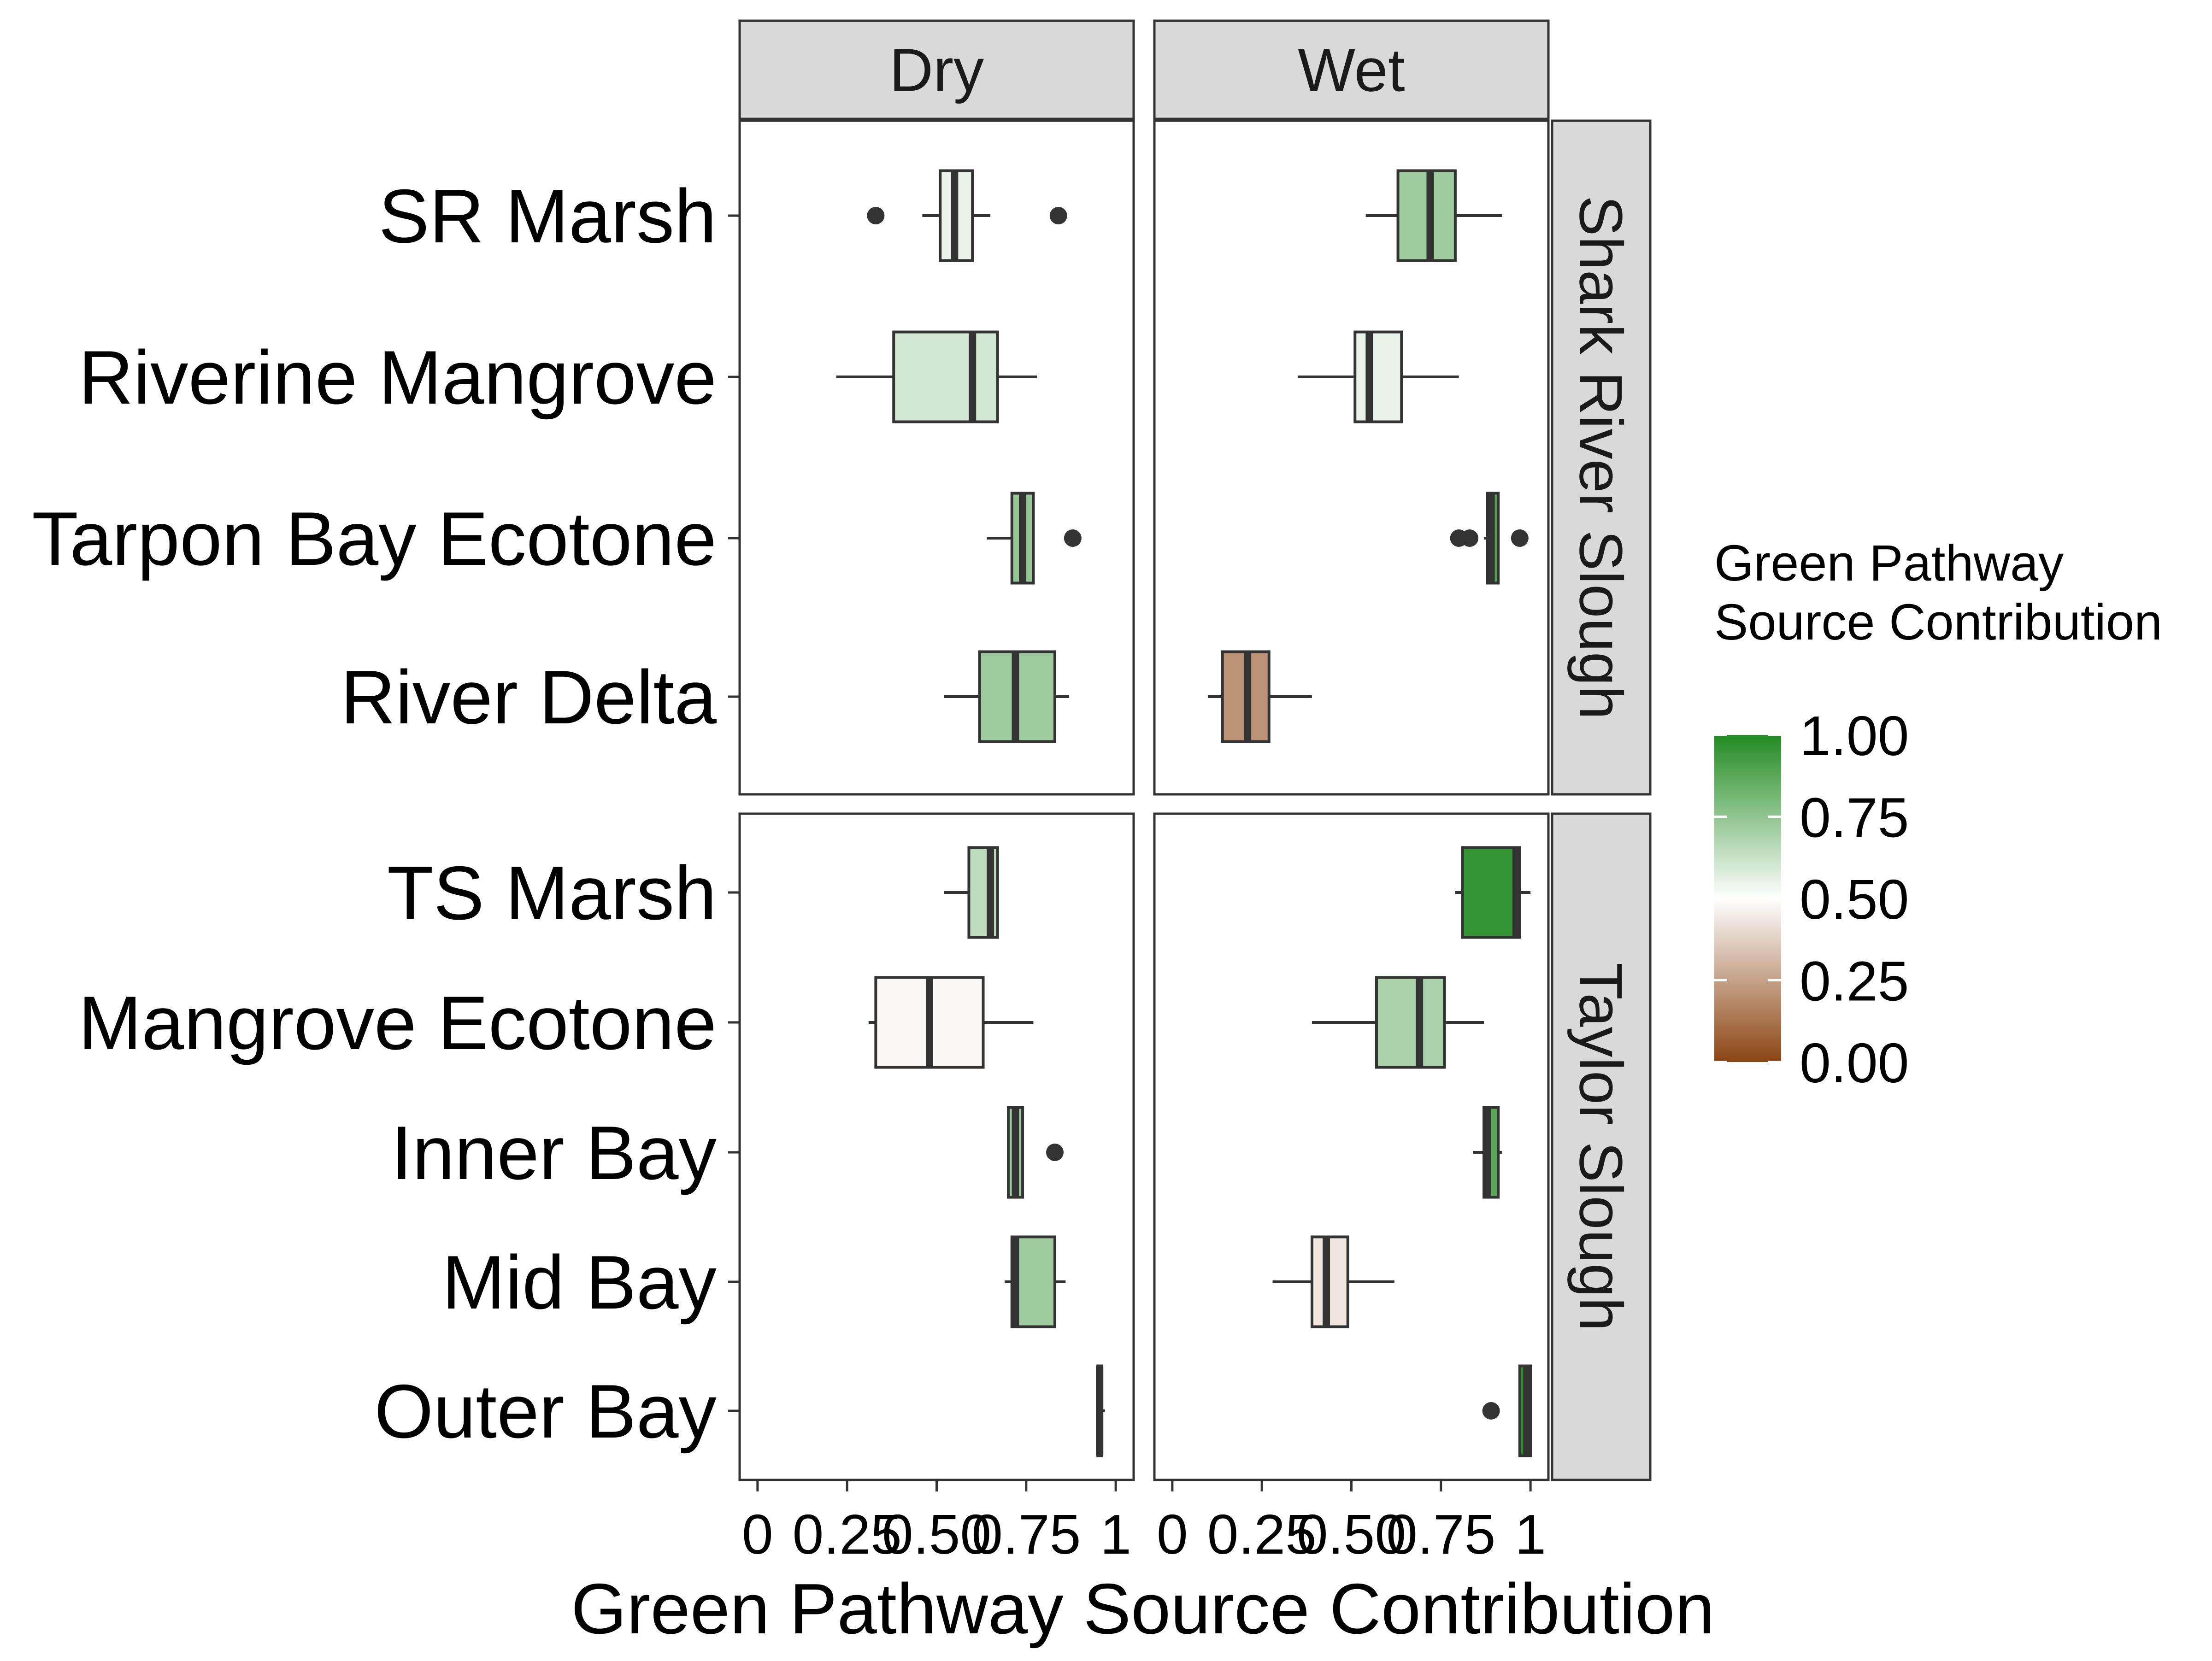  I want to click on legend-title-line-1: Green Pathway, so click(1889, 563).